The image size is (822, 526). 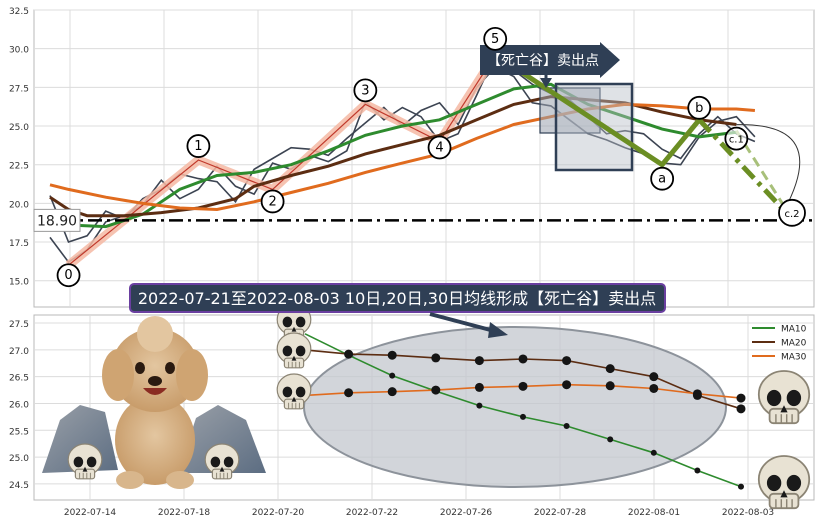 I want to click on corrective-wave-b-c, so click(x=745, y=169).